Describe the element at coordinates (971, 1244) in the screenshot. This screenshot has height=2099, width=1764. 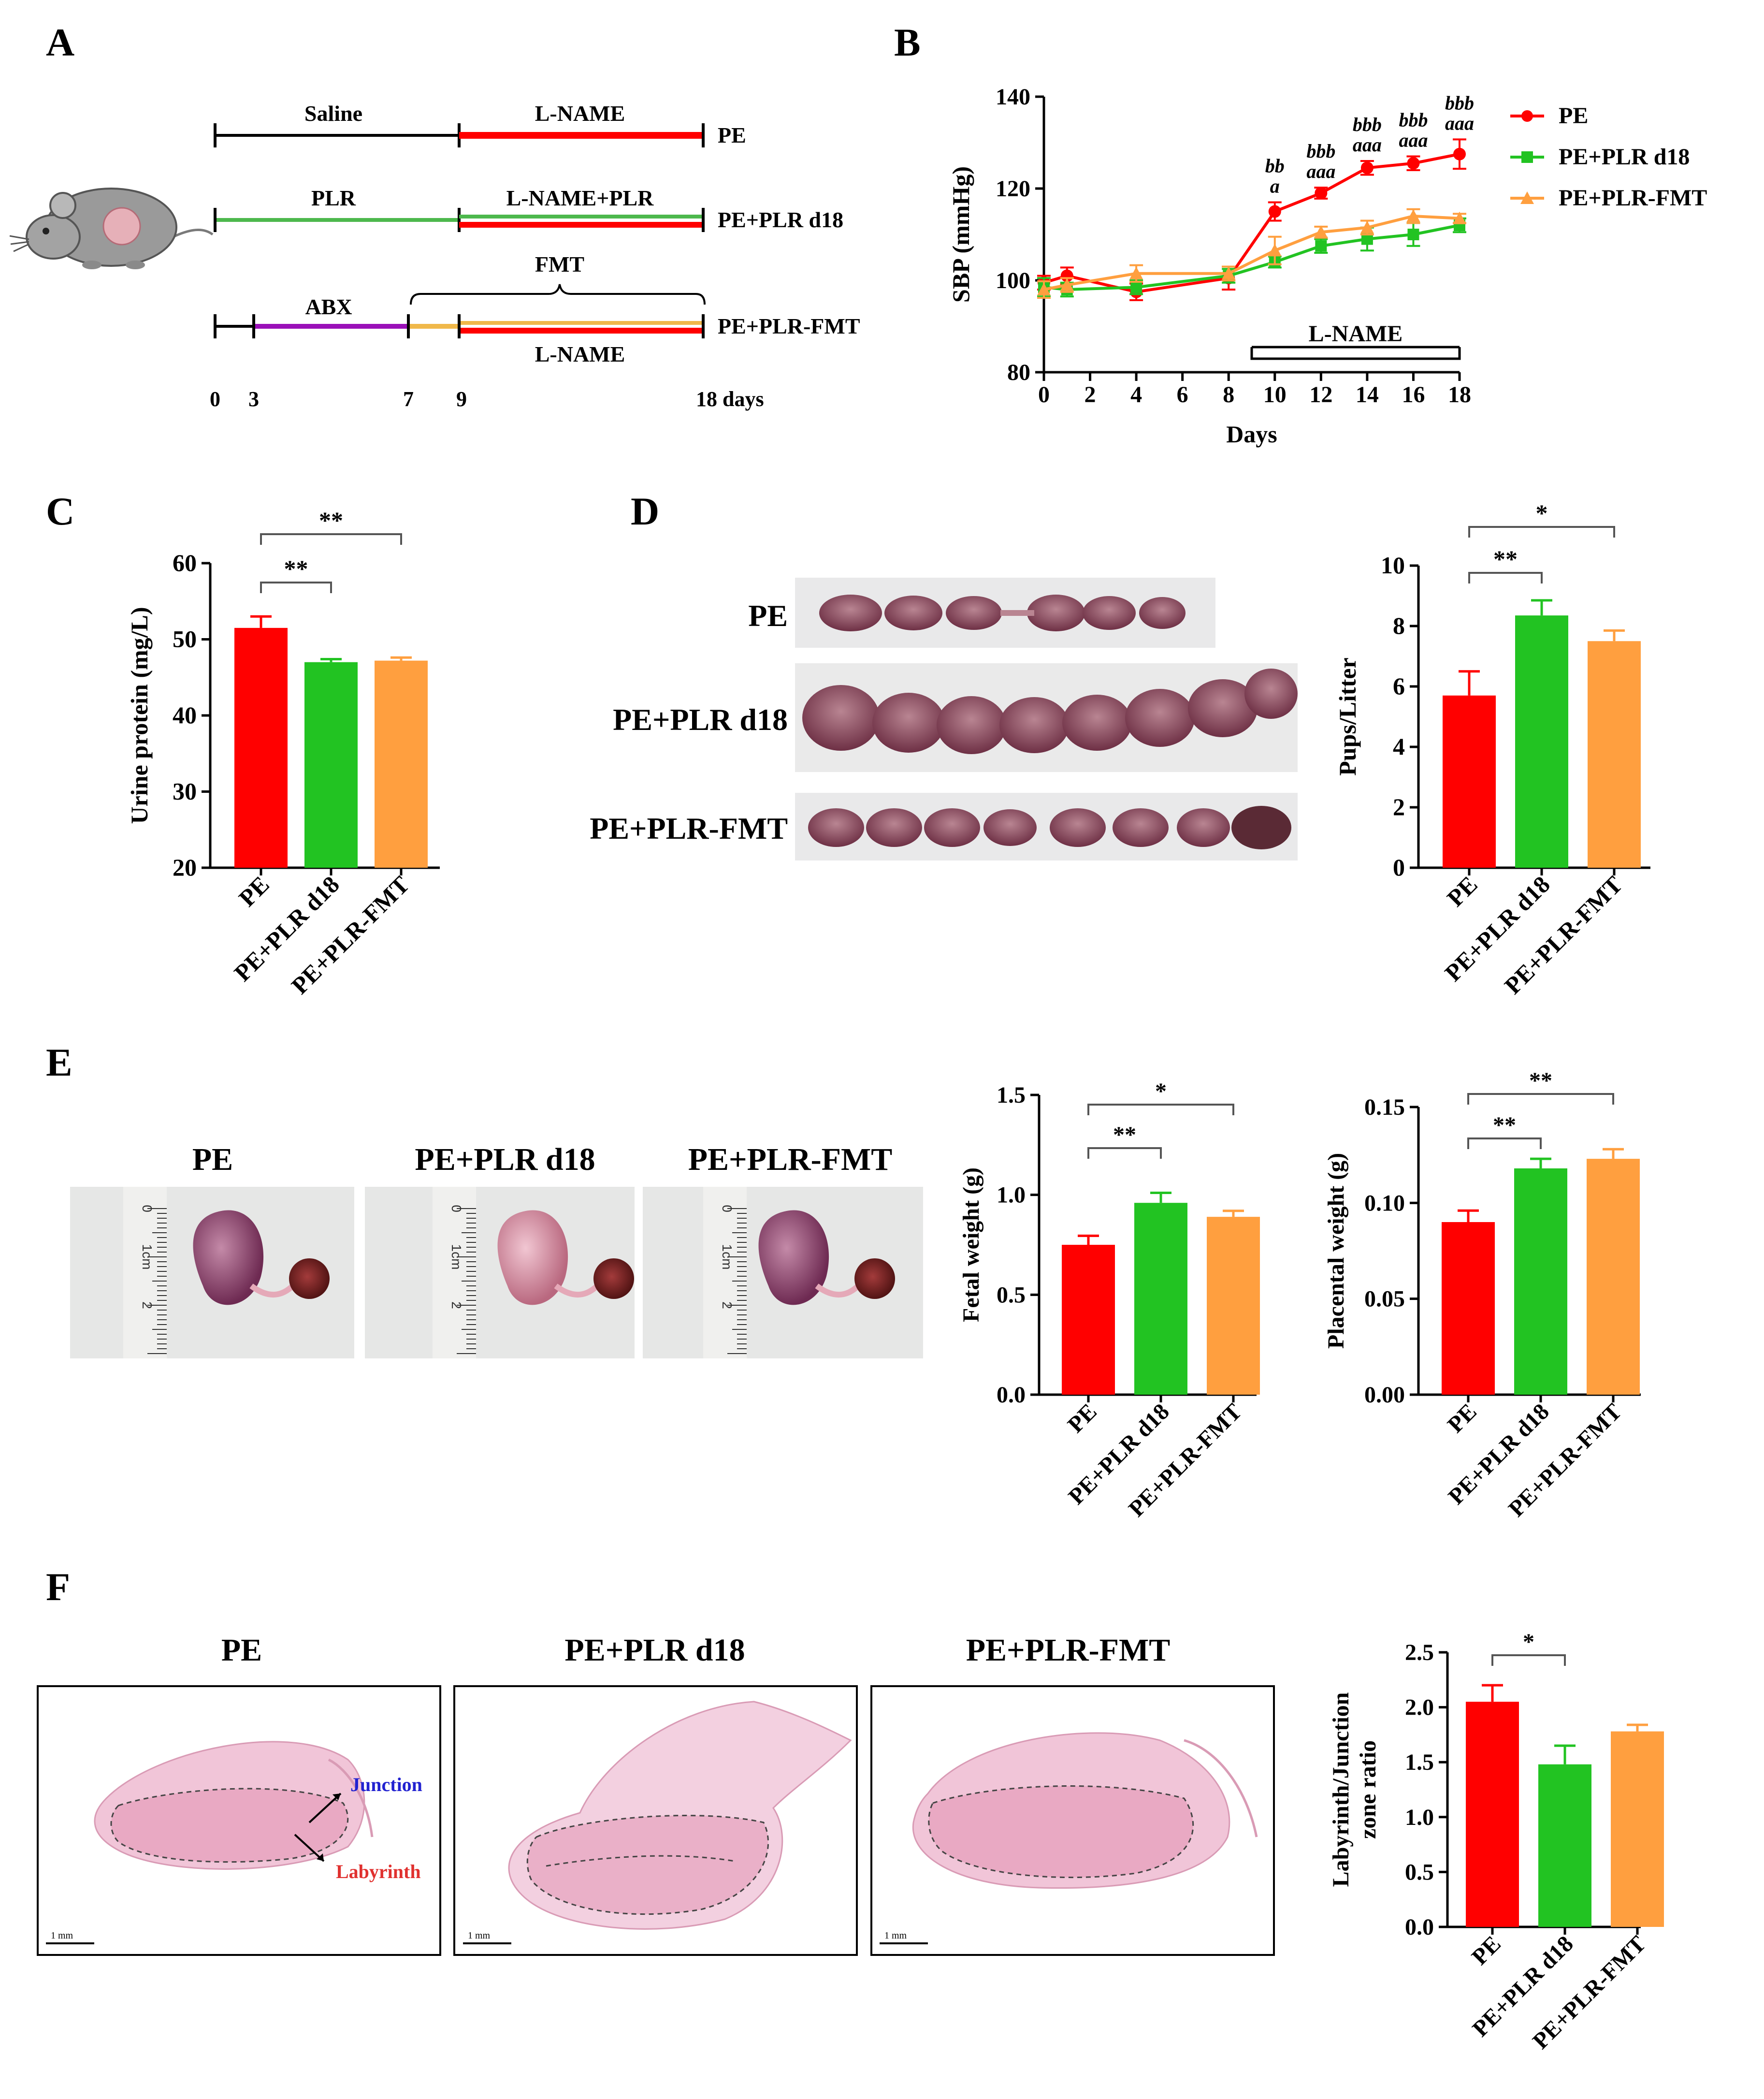
I see `chart-e1-ylabel: Fetal weight (g)` at that location.